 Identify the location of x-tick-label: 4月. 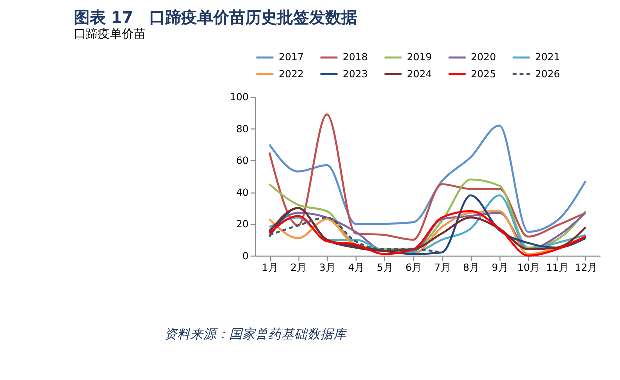
(356, 268).